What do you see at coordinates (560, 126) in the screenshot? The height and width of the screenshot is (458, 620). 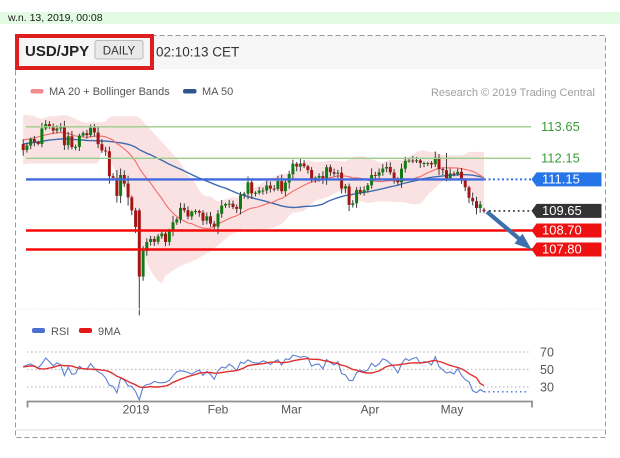 I see `svg-text: 113.65` at bounding box center [560, 126].